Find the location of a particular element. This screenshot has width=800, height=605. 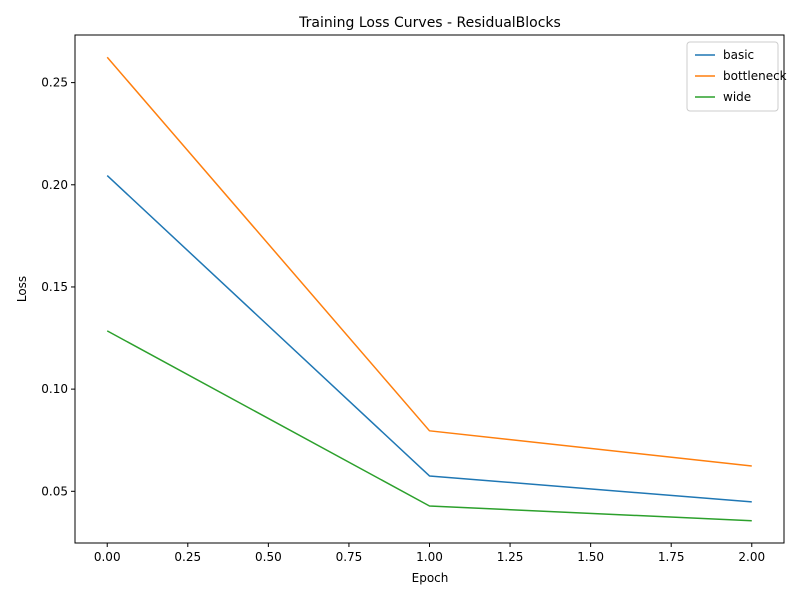

y-tick-label: 0.05 is located at coordinates (54, 491).